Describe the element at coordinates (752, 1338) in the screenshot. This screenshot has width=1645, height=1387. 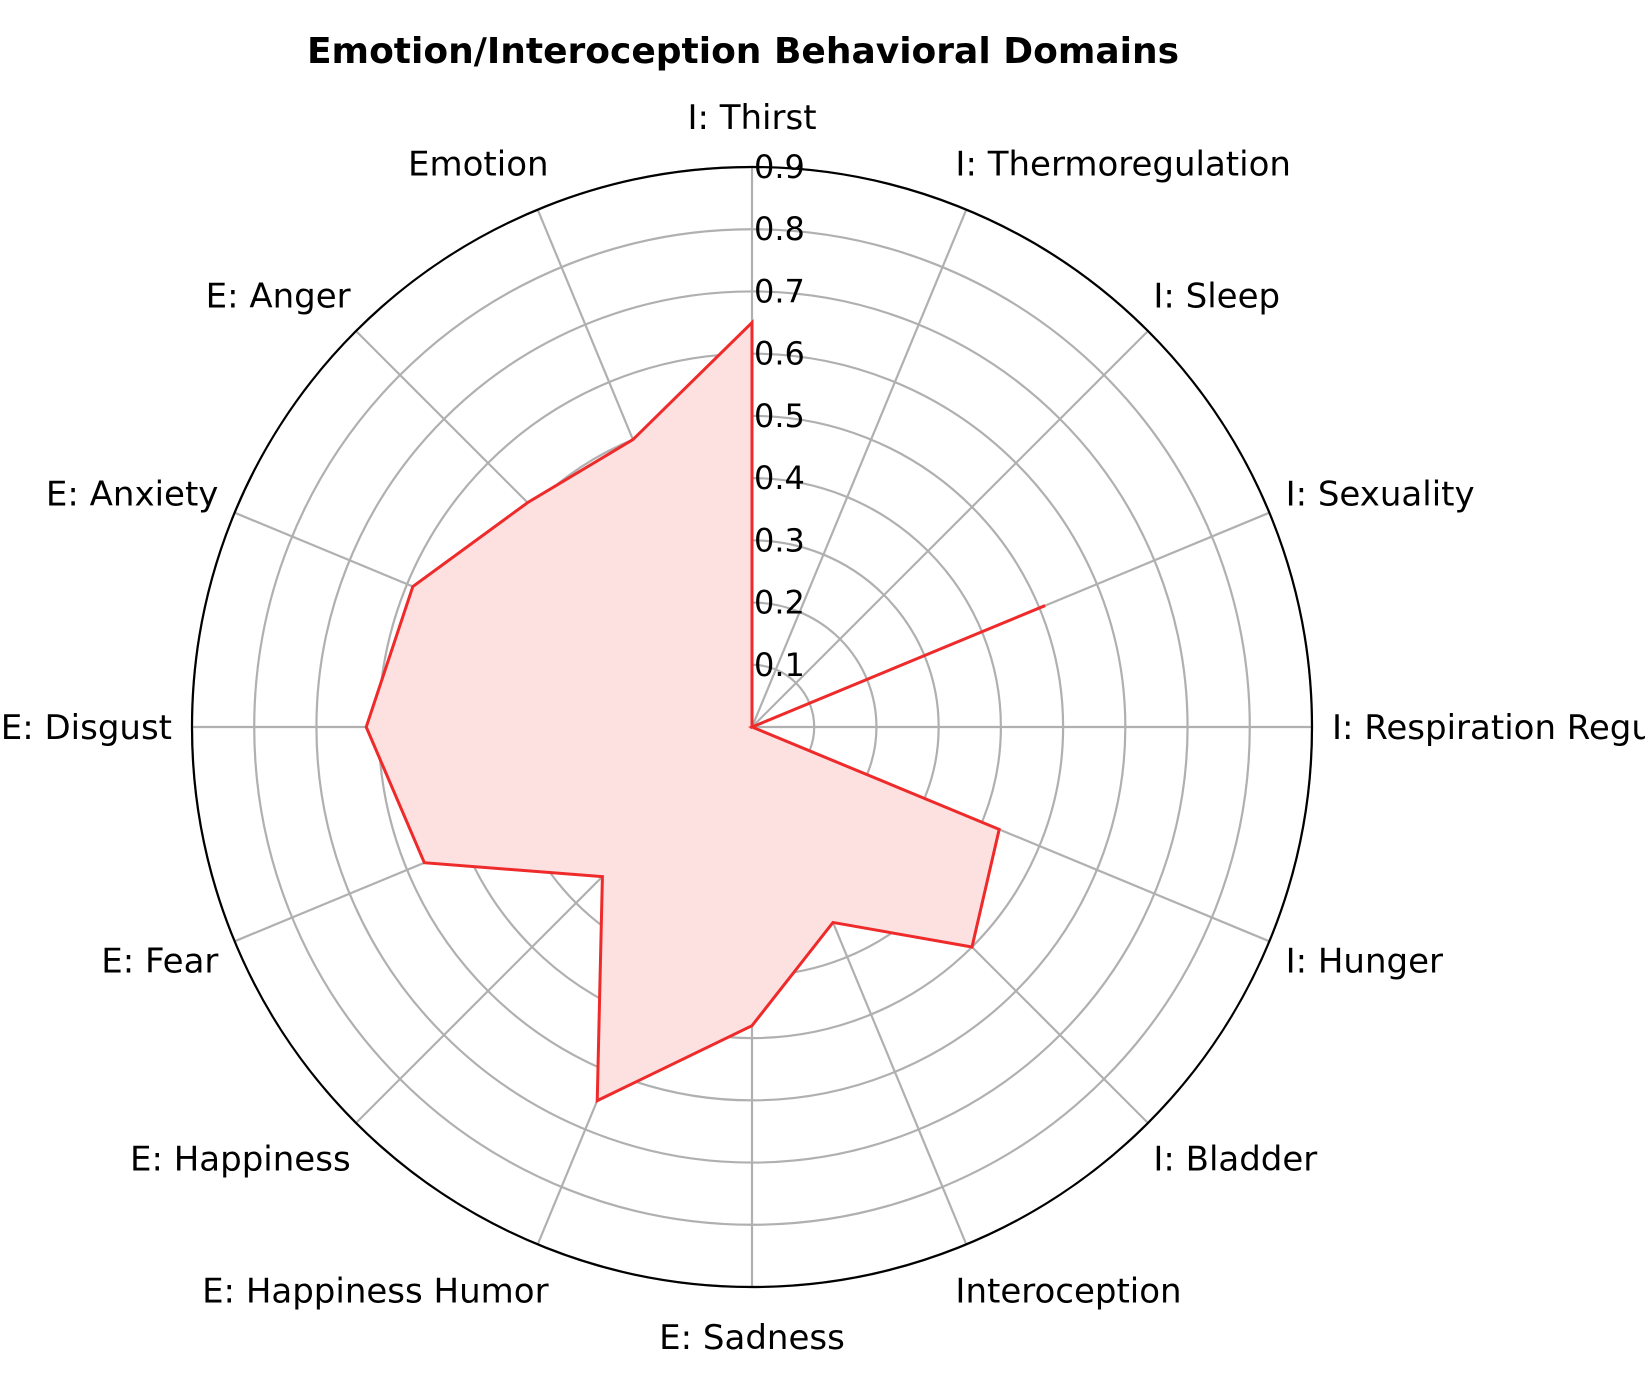
I see `category-label: E: Sadness` at that location.